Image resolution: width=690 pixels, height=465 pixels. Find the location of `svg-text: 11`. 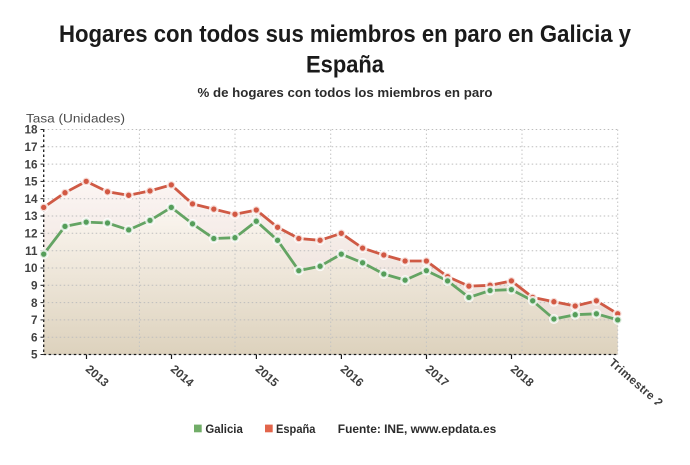

svg-text: 11 is located at coordinates (31, 251).